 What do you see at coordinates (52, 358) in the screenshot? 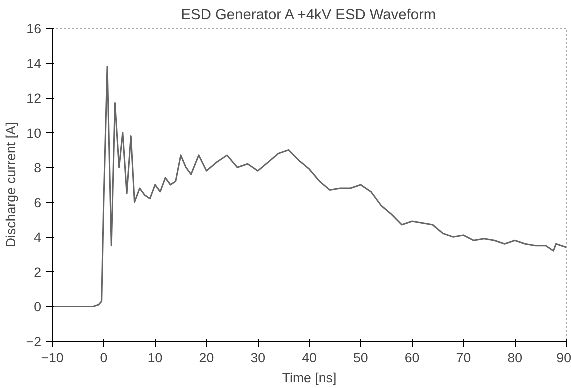
I see `x-tick-label: −10` at bounding box center [52, 358].